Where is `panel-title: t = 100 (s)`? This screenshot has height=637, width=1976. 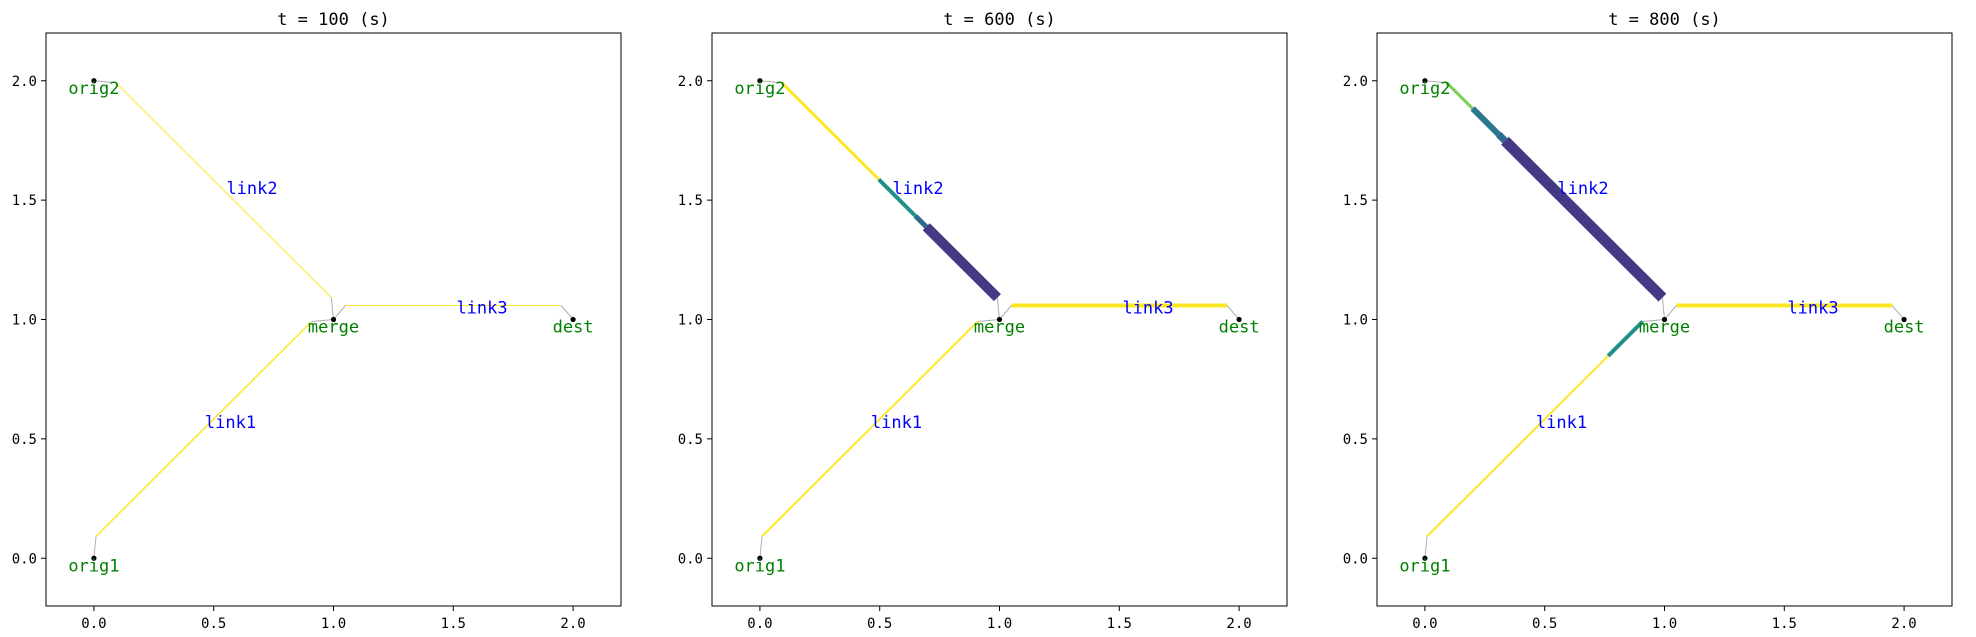
panel-title: t = 100 (s) is located at coordinates (333, 20).